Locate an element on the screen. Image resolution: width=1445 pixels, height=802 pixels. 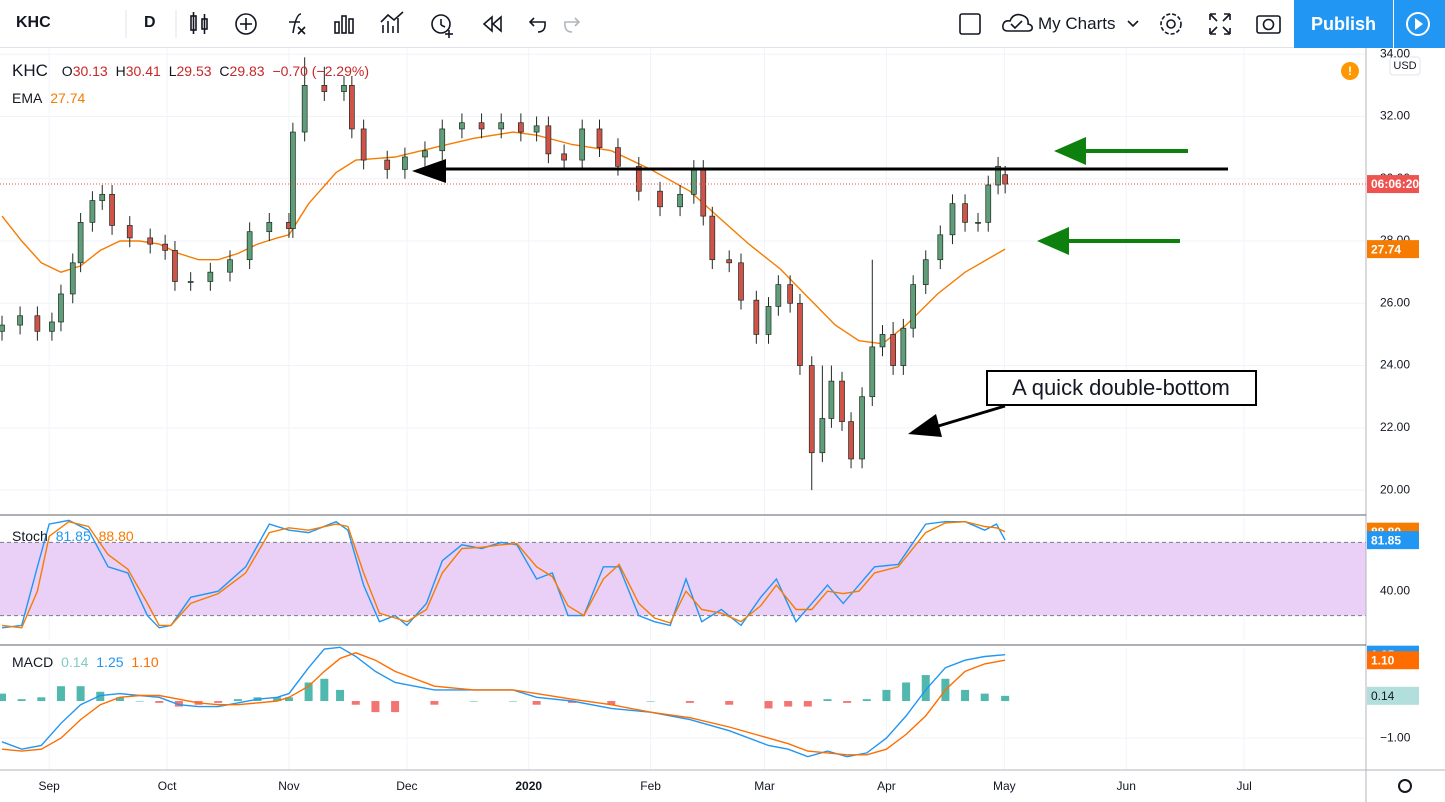
currency: USD is located at coordinates (1404, 66).